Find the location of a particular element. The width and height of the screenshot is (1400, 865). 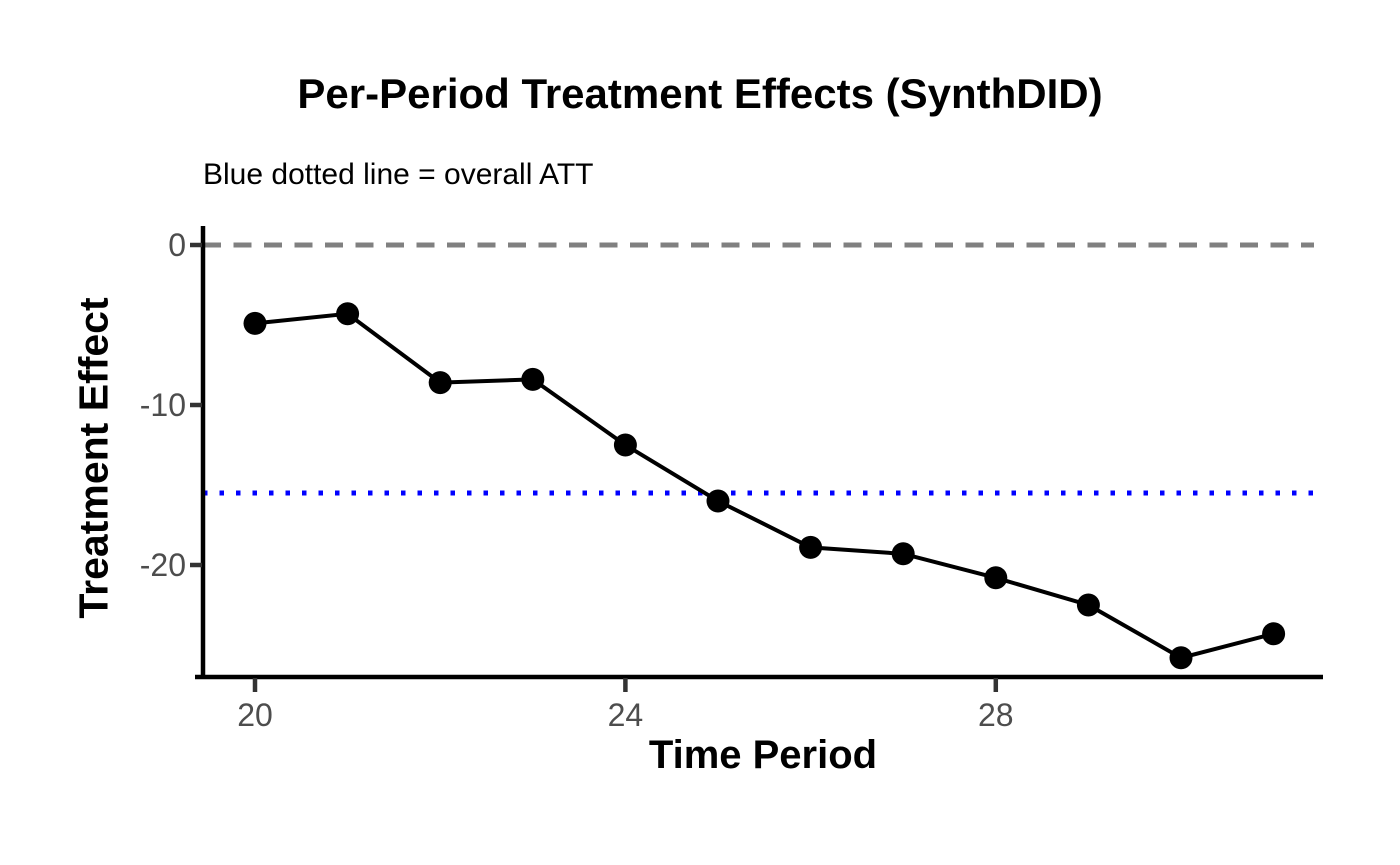

x-tick-label-28: 28 is located at coordinates (996, 715).